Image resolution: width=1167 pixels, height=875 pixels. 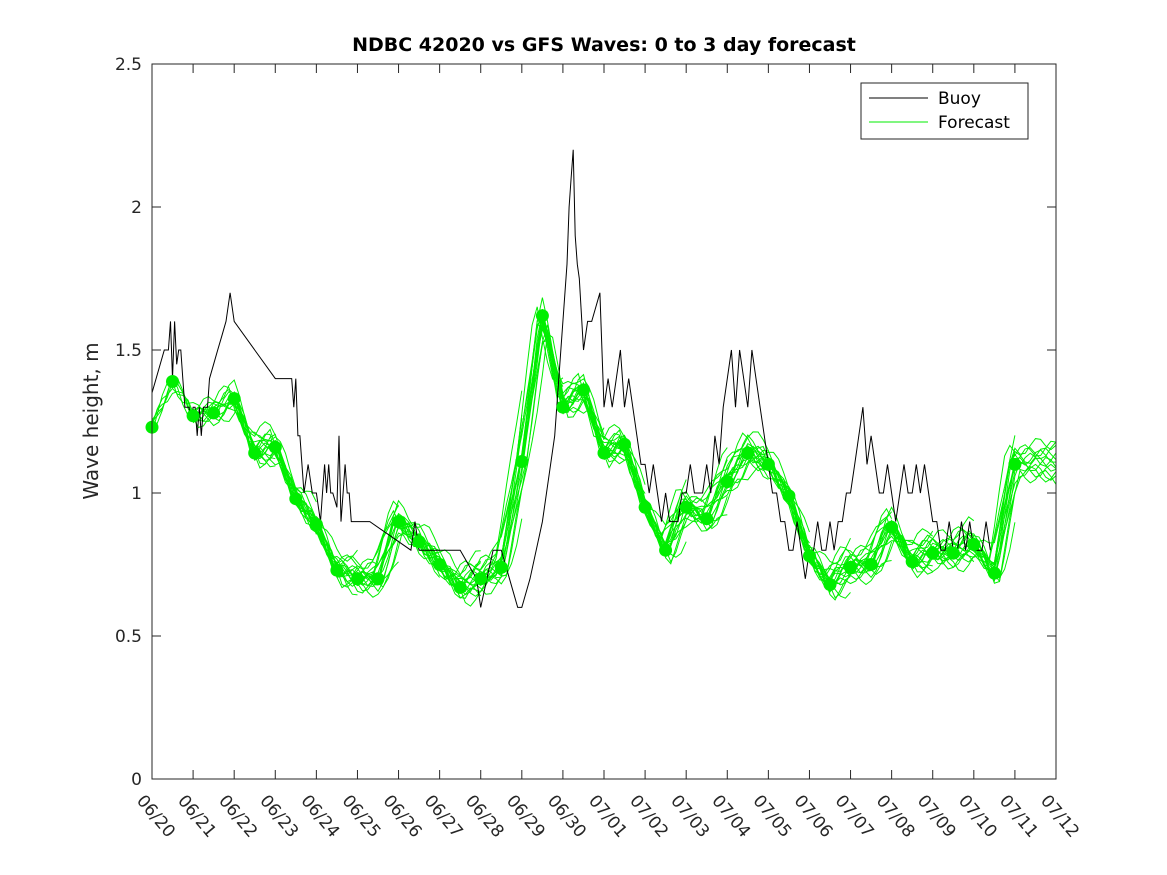 What do you see at coordinates (959, 99) in the screenshot?
I see `legend-buoy-label: Buoy` at bounding box center [959, 99].